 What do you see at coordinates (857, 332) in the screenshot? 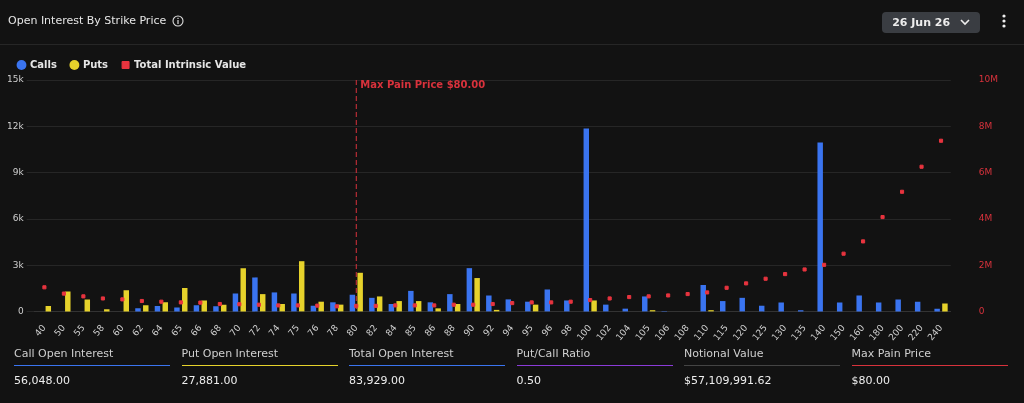
I see `x-tick-label: 160` at bounding box center [857, 332].